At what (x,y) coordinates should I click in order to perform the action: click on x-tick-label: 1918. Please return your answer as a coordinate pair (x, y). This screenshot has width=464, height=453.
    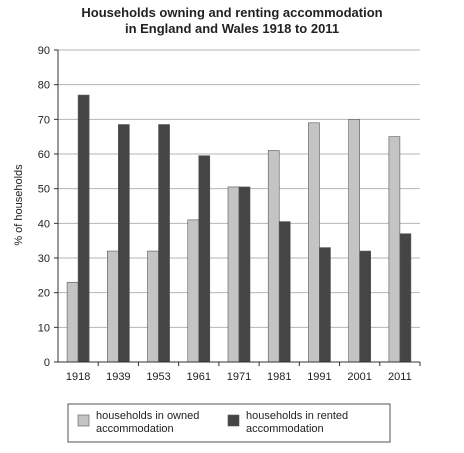
    Looking at the image, I should click on (78, 377).